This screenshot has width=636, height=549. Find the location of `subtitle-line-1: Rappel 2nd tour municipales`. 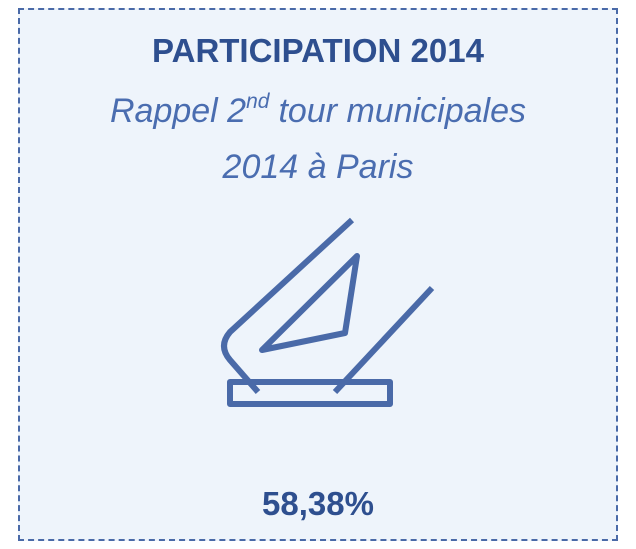

subtitle-line-1: Rappel 2nd tour municipales is located at coordinates (318, 110).